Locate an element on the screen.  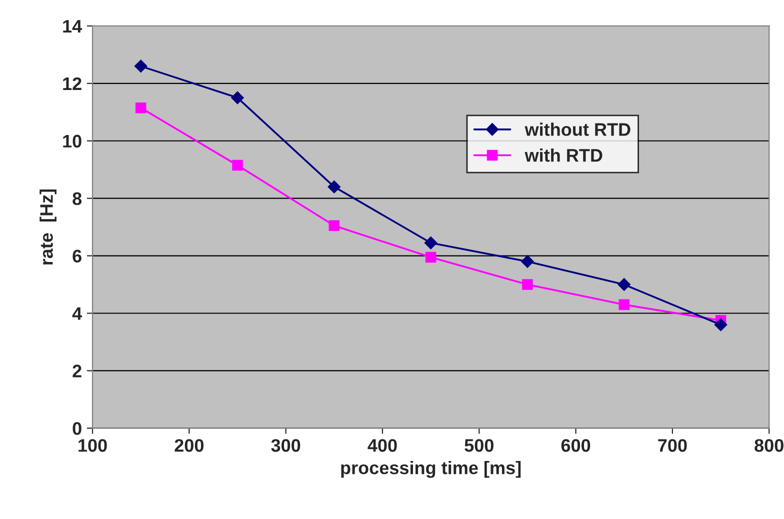
y-tick-label: 14 is located at coordinates (72, 26).